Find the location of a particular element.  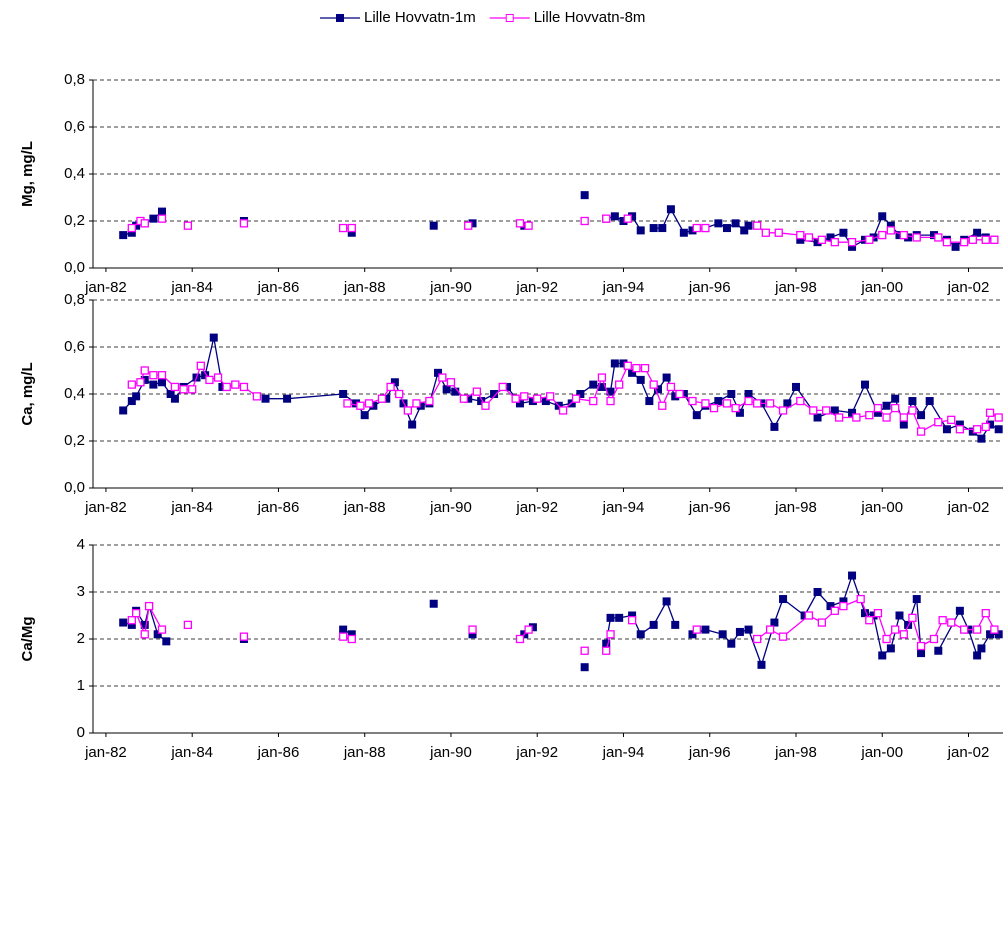

x-tick-label: jan-82 is located at coordinates (105, 752).